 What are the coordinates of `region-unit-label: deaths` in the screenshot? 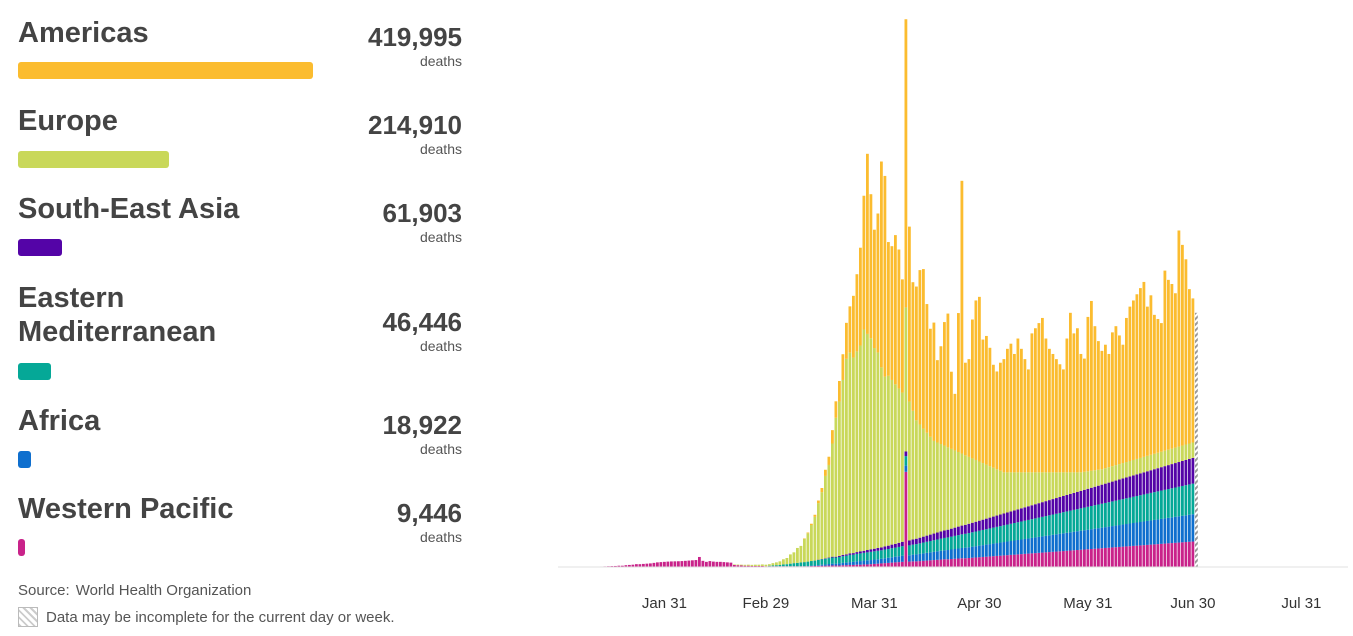 It's located at (440, 61).